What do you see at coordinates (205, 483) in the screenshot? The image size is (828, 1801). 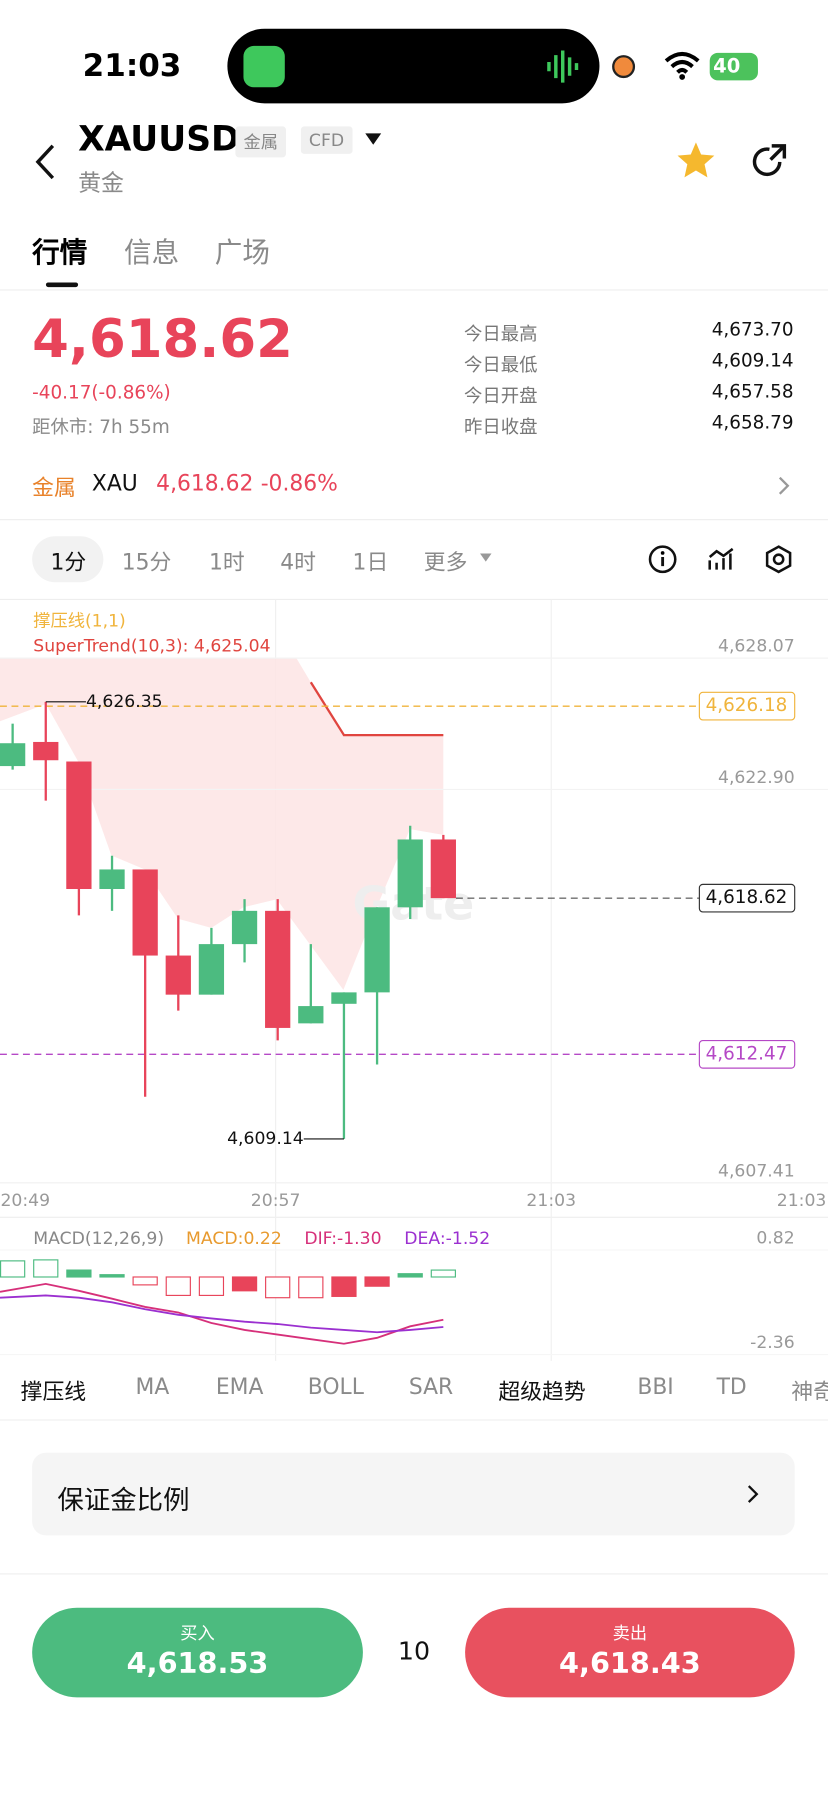 I see `related-price: 4,618.62` at bounding box center [205, 483].